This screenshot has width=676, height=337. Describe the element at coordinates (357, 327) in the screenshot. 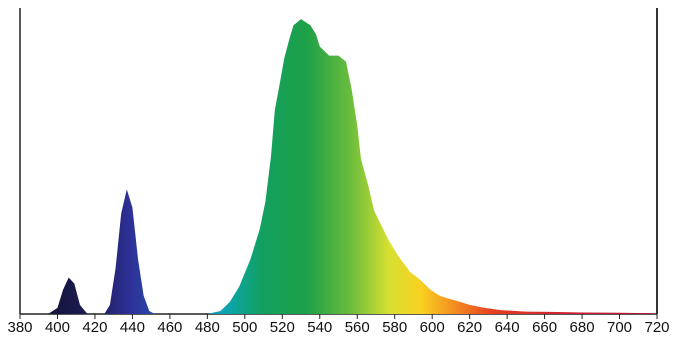

I see `x-tick-label: 560` at that location.